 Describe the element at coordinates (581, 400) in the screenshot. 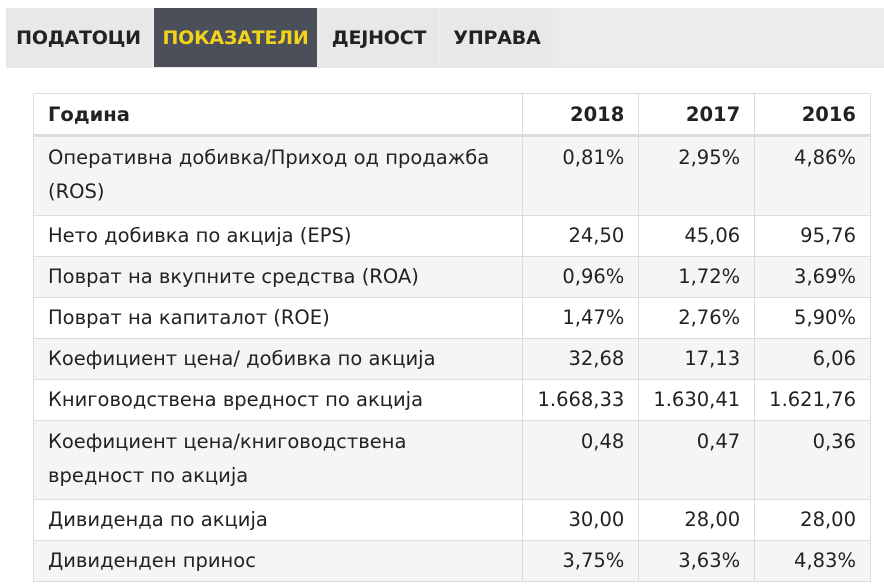

I see `cell-value: 1.668,33` at that location.